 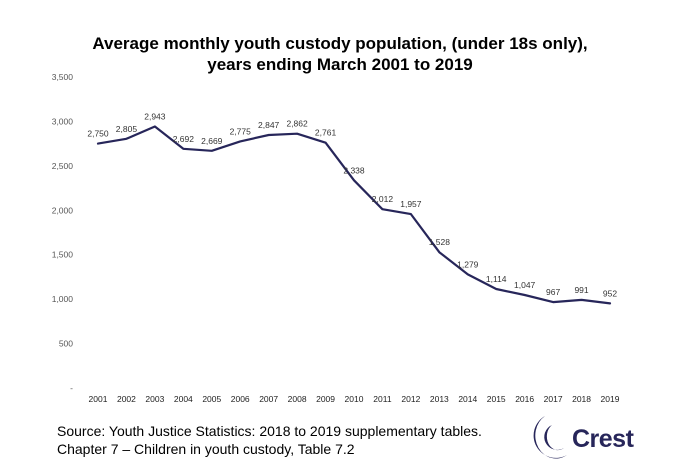 I want to click on y-tick-label: 3,000, so click(x=63, y=121).